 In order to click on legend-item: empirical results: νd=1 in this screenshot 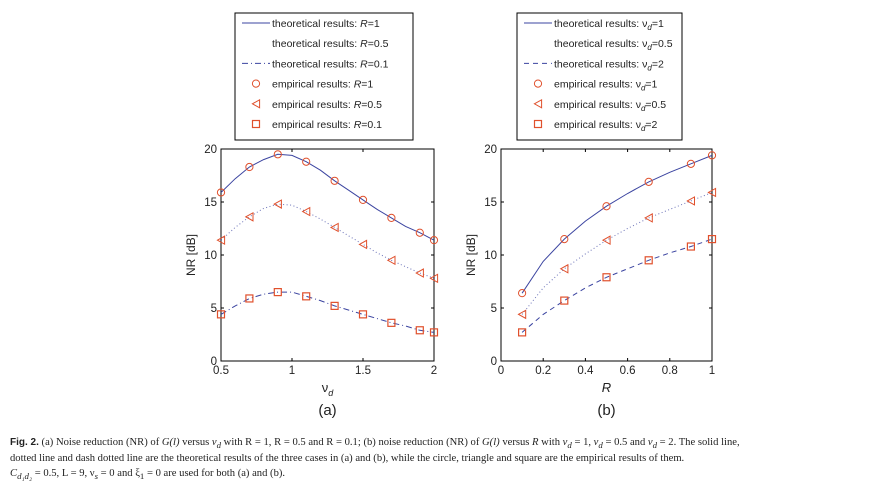, I will do `click(595, 86)`.